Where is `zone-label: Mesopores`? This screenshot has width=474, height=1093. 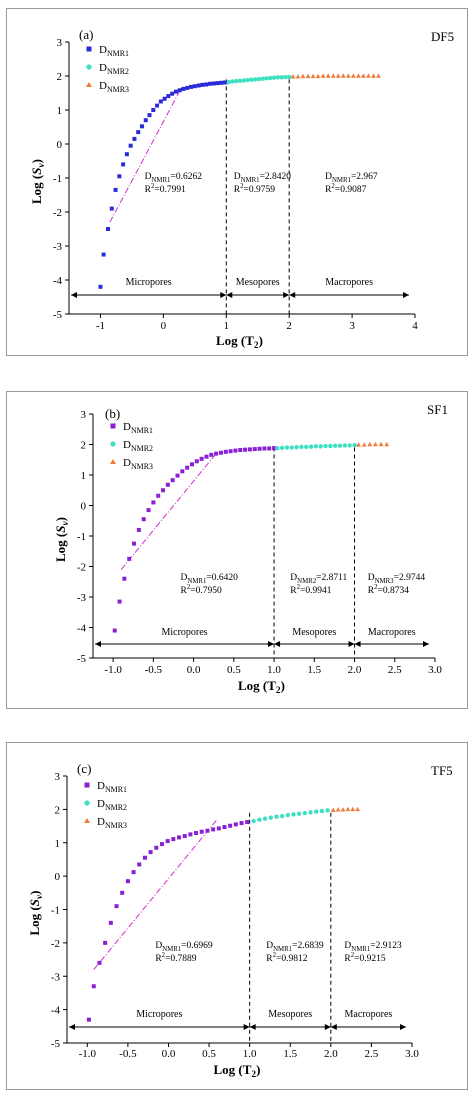 zone-label: Mesopores is located at coordinates (258, 282).